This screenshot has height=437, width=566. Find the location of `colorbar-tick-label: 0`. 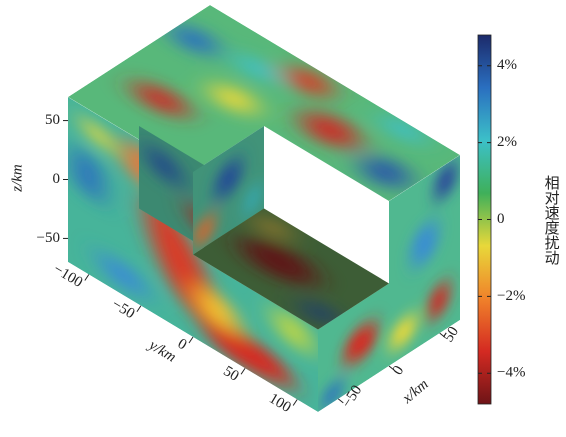

colorbar-tick-label: 0 is located at coordinates (501, 219).